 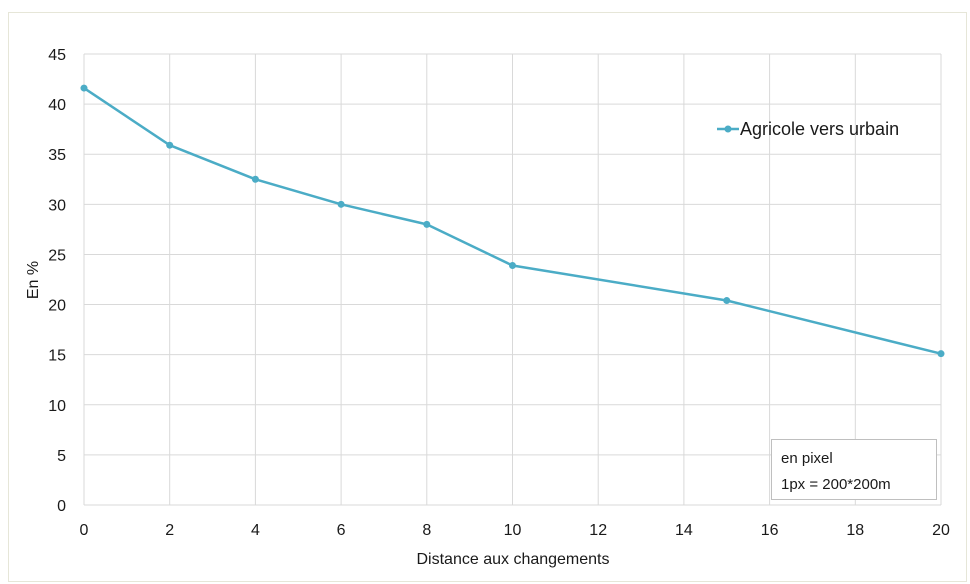 I want to click on x-tick-label: 14, so click(x=684, y=530).